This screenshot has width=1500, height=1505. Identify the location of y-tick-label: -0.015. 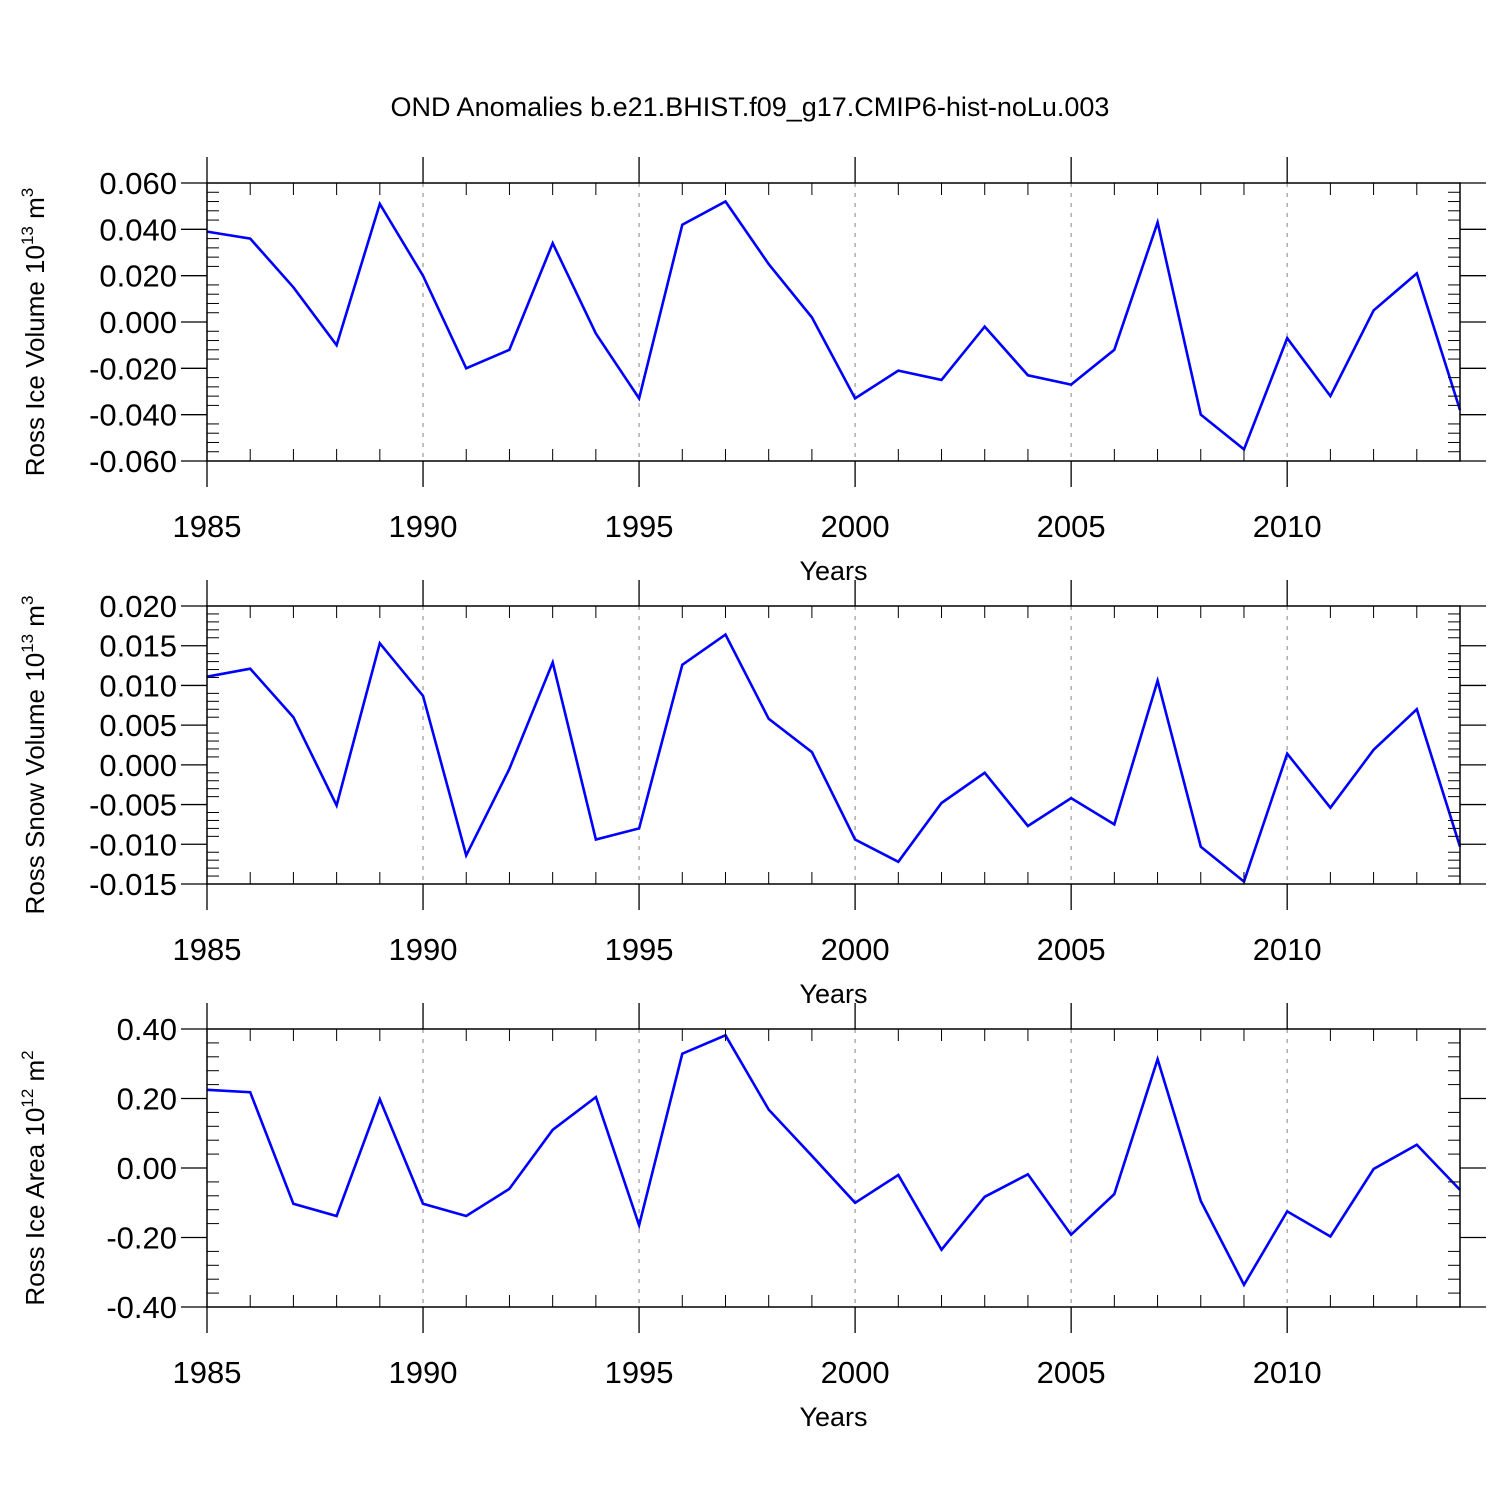
(133, 884).